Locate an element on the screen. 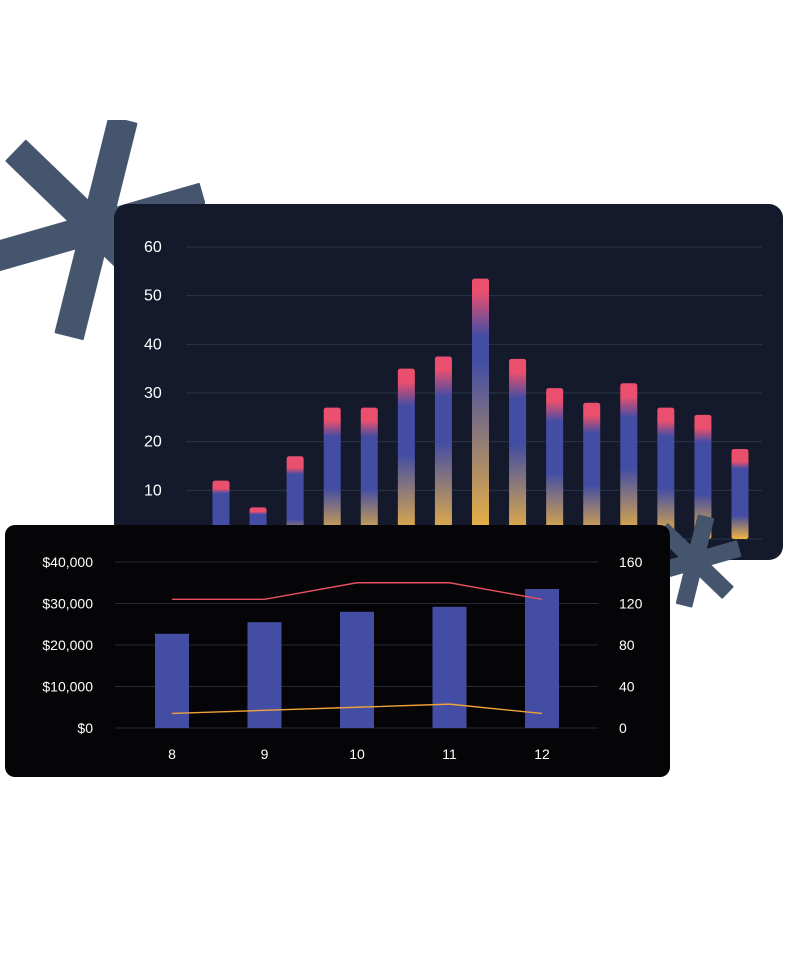  x-tick-label: 11 is located at coordinates (449, 754).